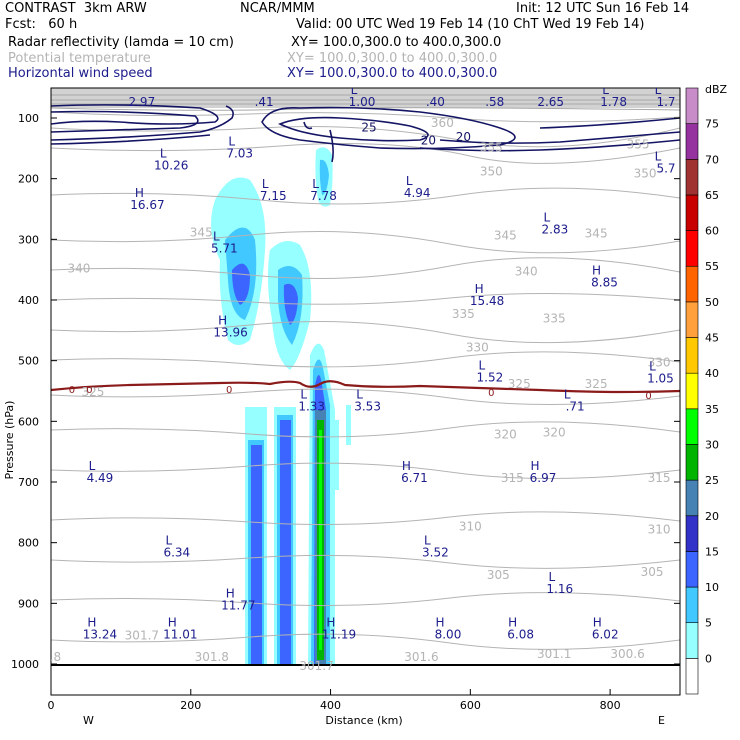  What do you see at coordinates (311, 406) in the screenshot?
I see `extremum-value: 1.33` at bounding box center [311, 406].